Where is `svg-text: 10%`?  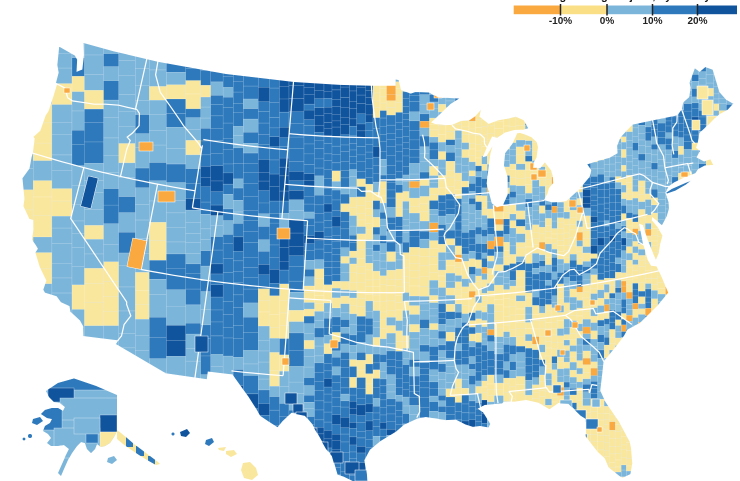
svg-text: 10% is located at coordinates (652, 21).